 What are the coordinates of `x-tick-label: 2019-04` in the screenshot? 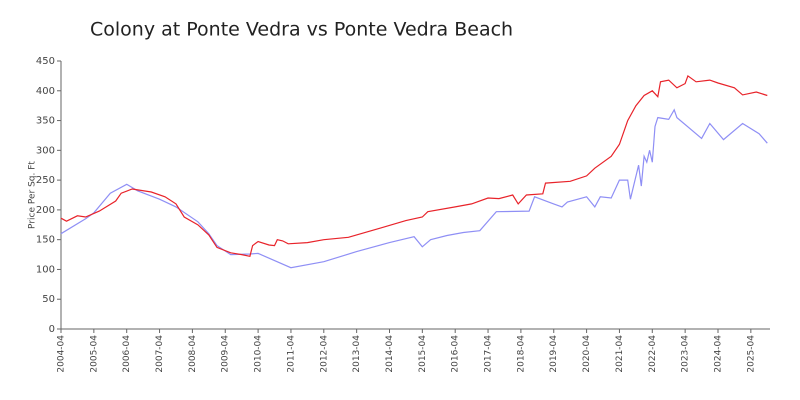 It's located at (554, 354).